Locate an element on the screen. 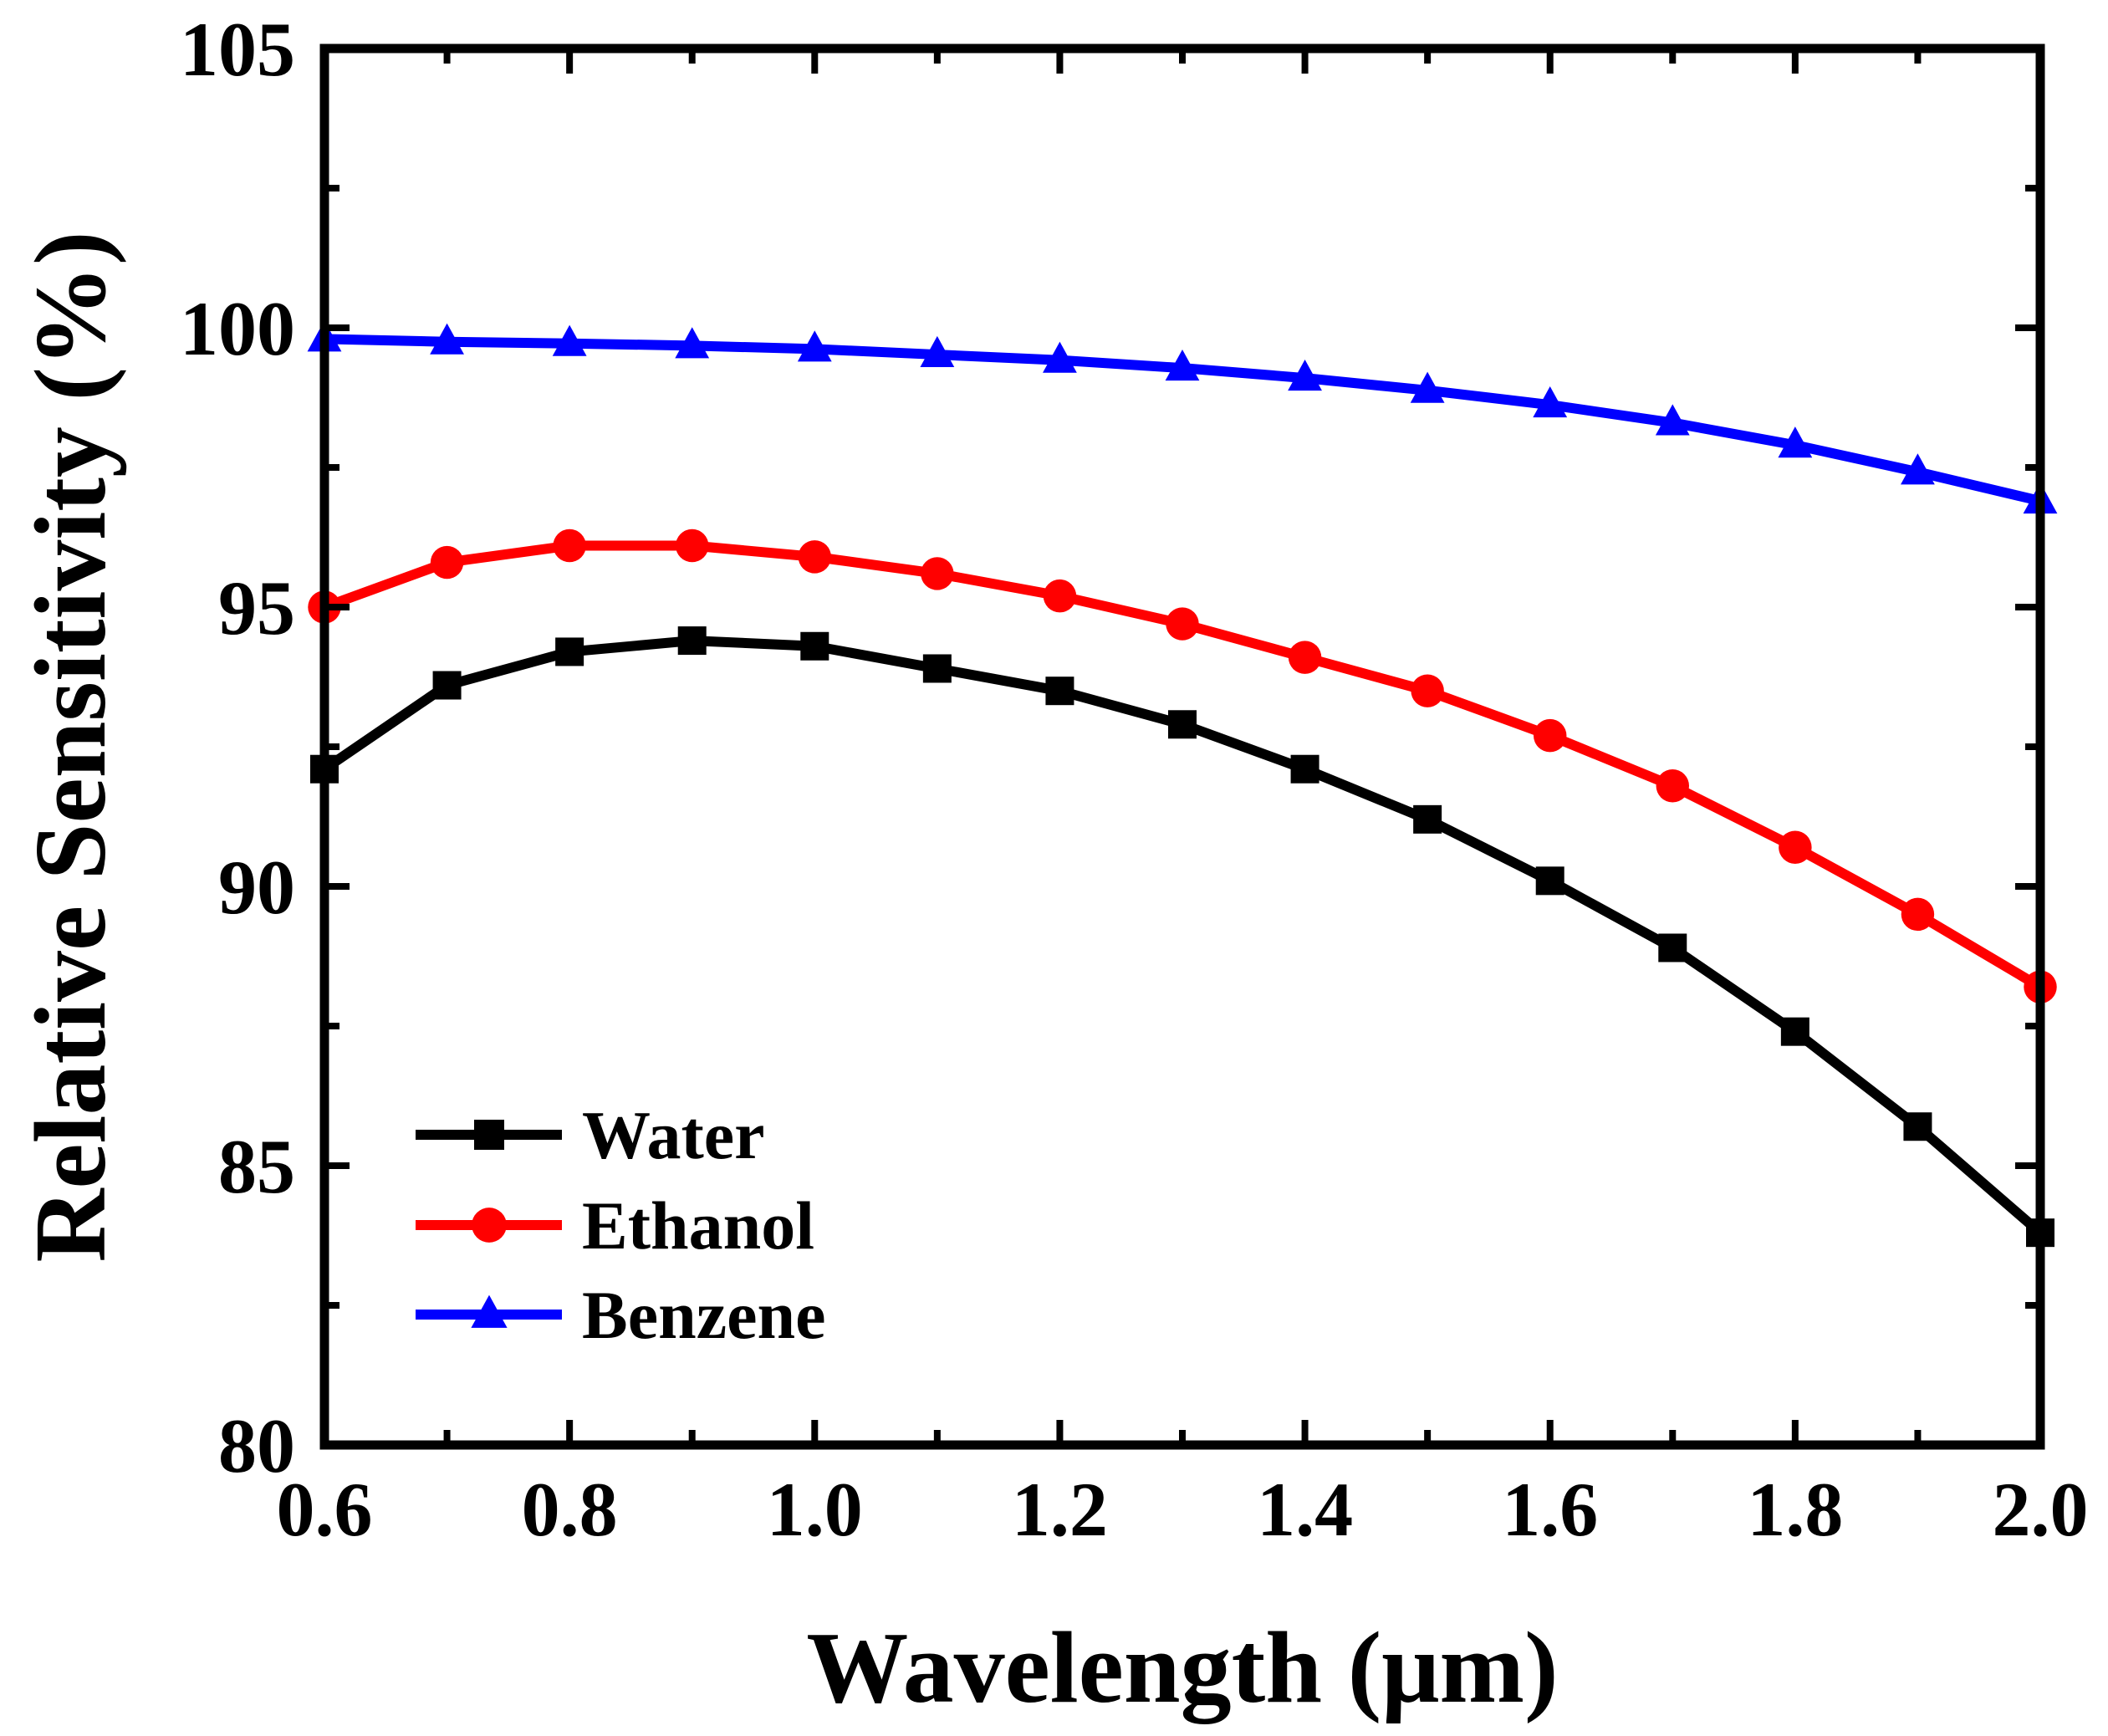  legend-item-benzene: Benzene is located at coordinates (620, 1315).